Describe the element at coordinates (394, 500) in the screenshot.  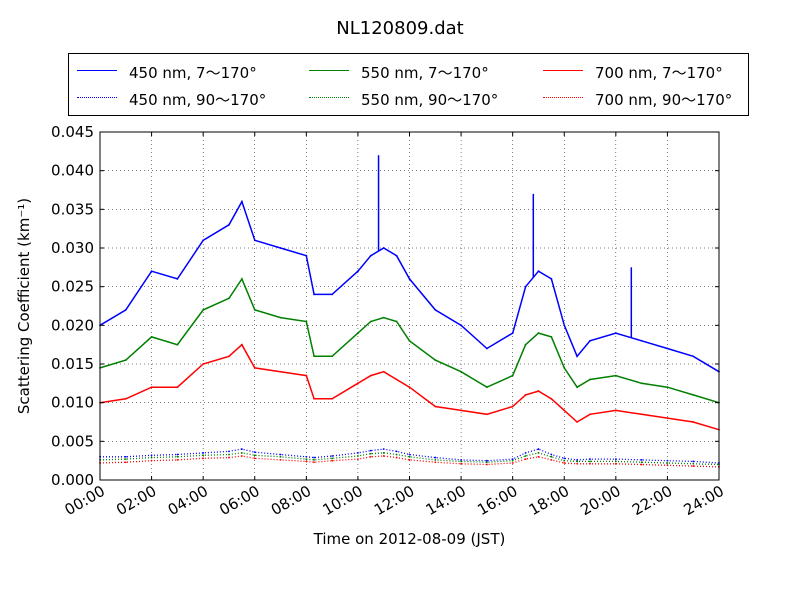
I see `x-tick-label: 12:00` at that location.